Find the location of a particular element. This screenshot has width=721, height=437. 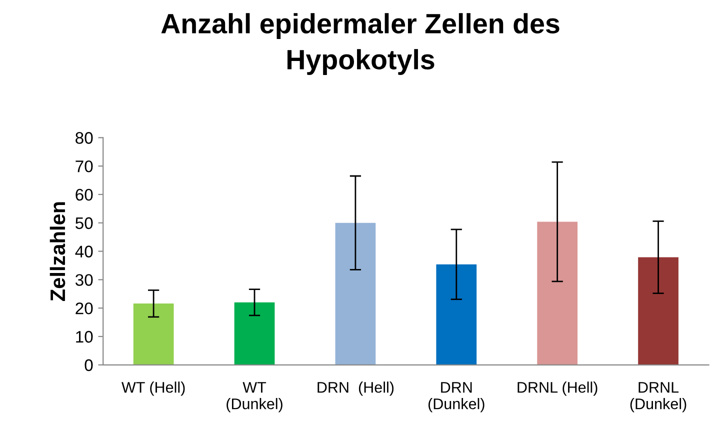

y-tick-label: 20 is located at coordinates (84, 308).